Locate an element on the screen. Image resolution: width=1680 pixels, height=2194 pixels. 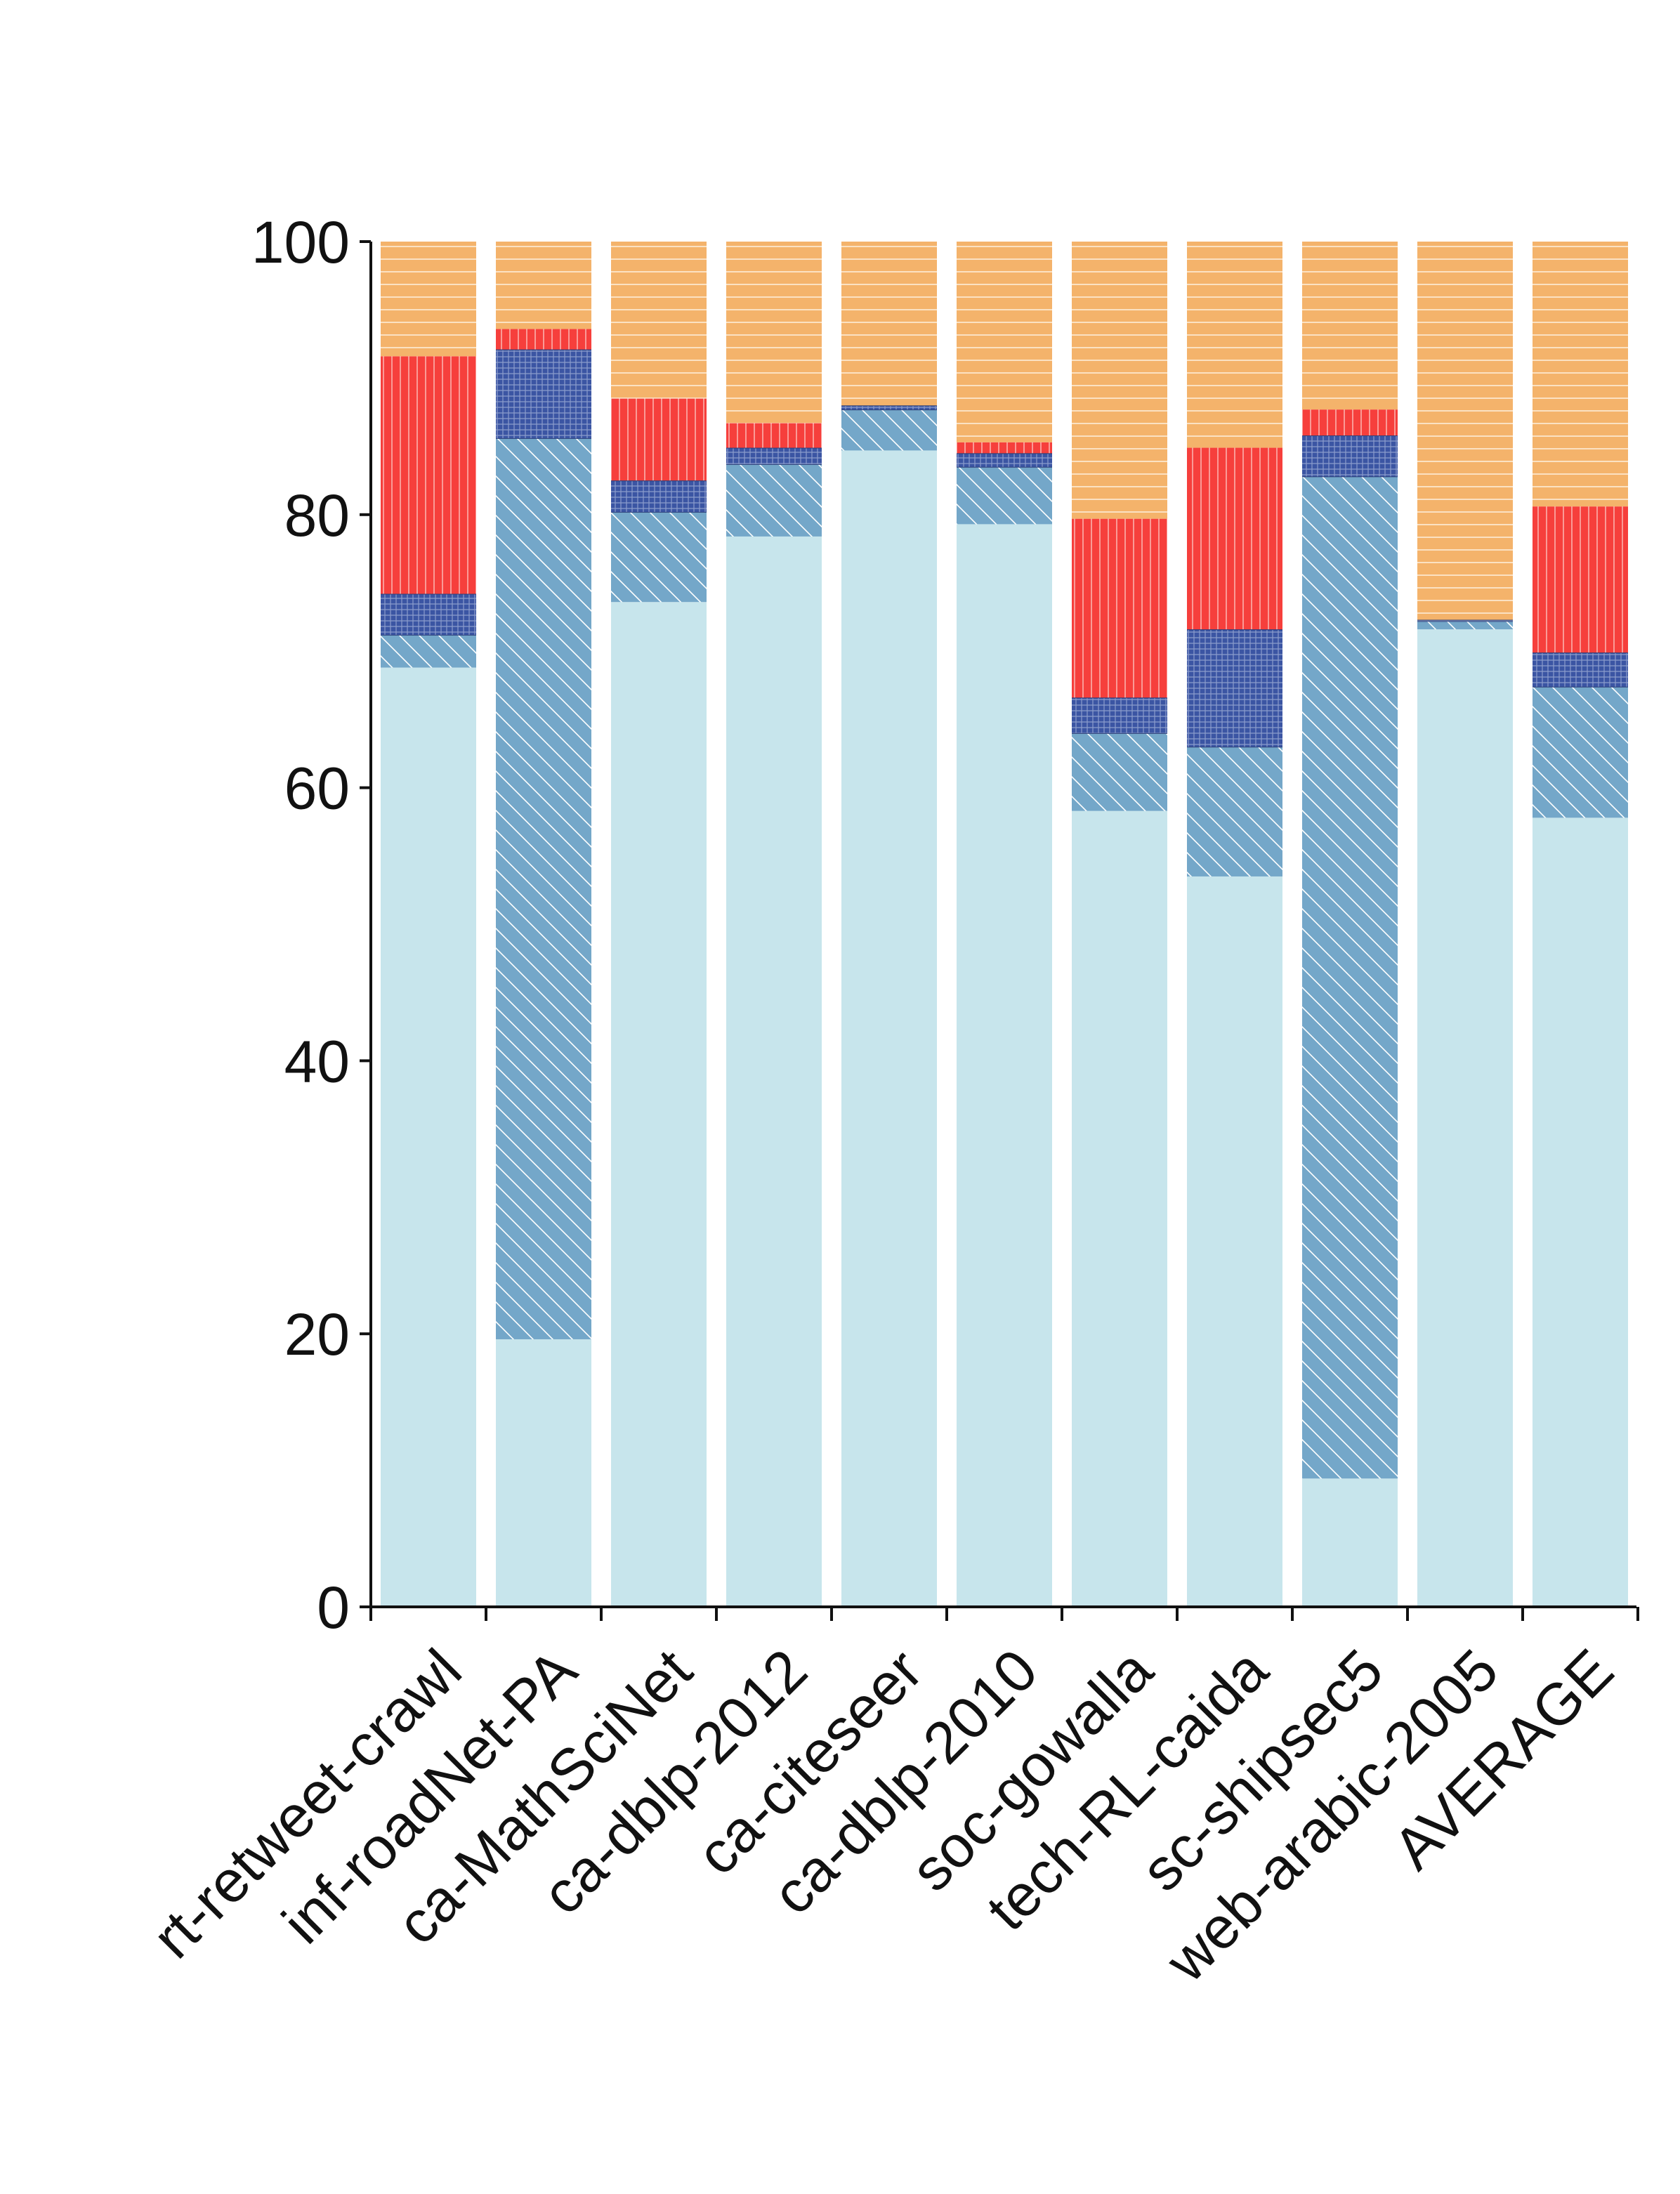
bar-segment-soc-gowalla-s2 is located at coordinates (1119, 715).